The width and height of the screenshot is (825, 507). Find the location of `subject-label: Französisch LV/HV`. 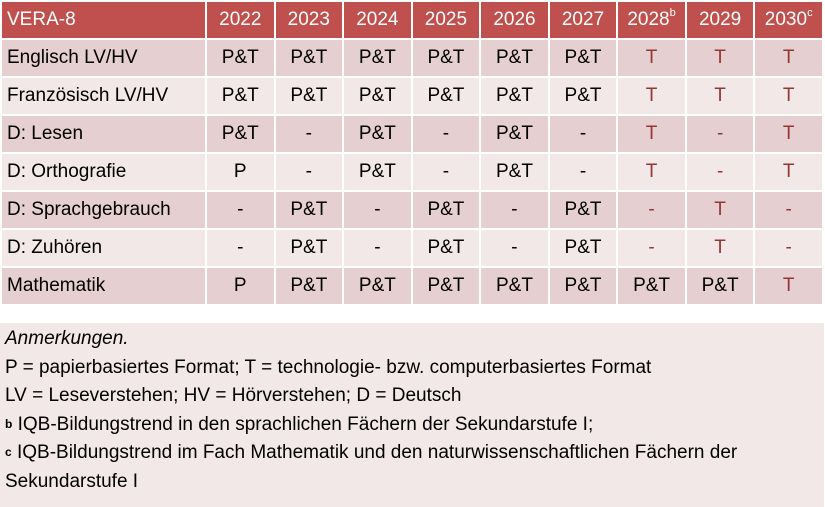

subject-label: Französisch LV/HV is located at coordinates (103, 96).